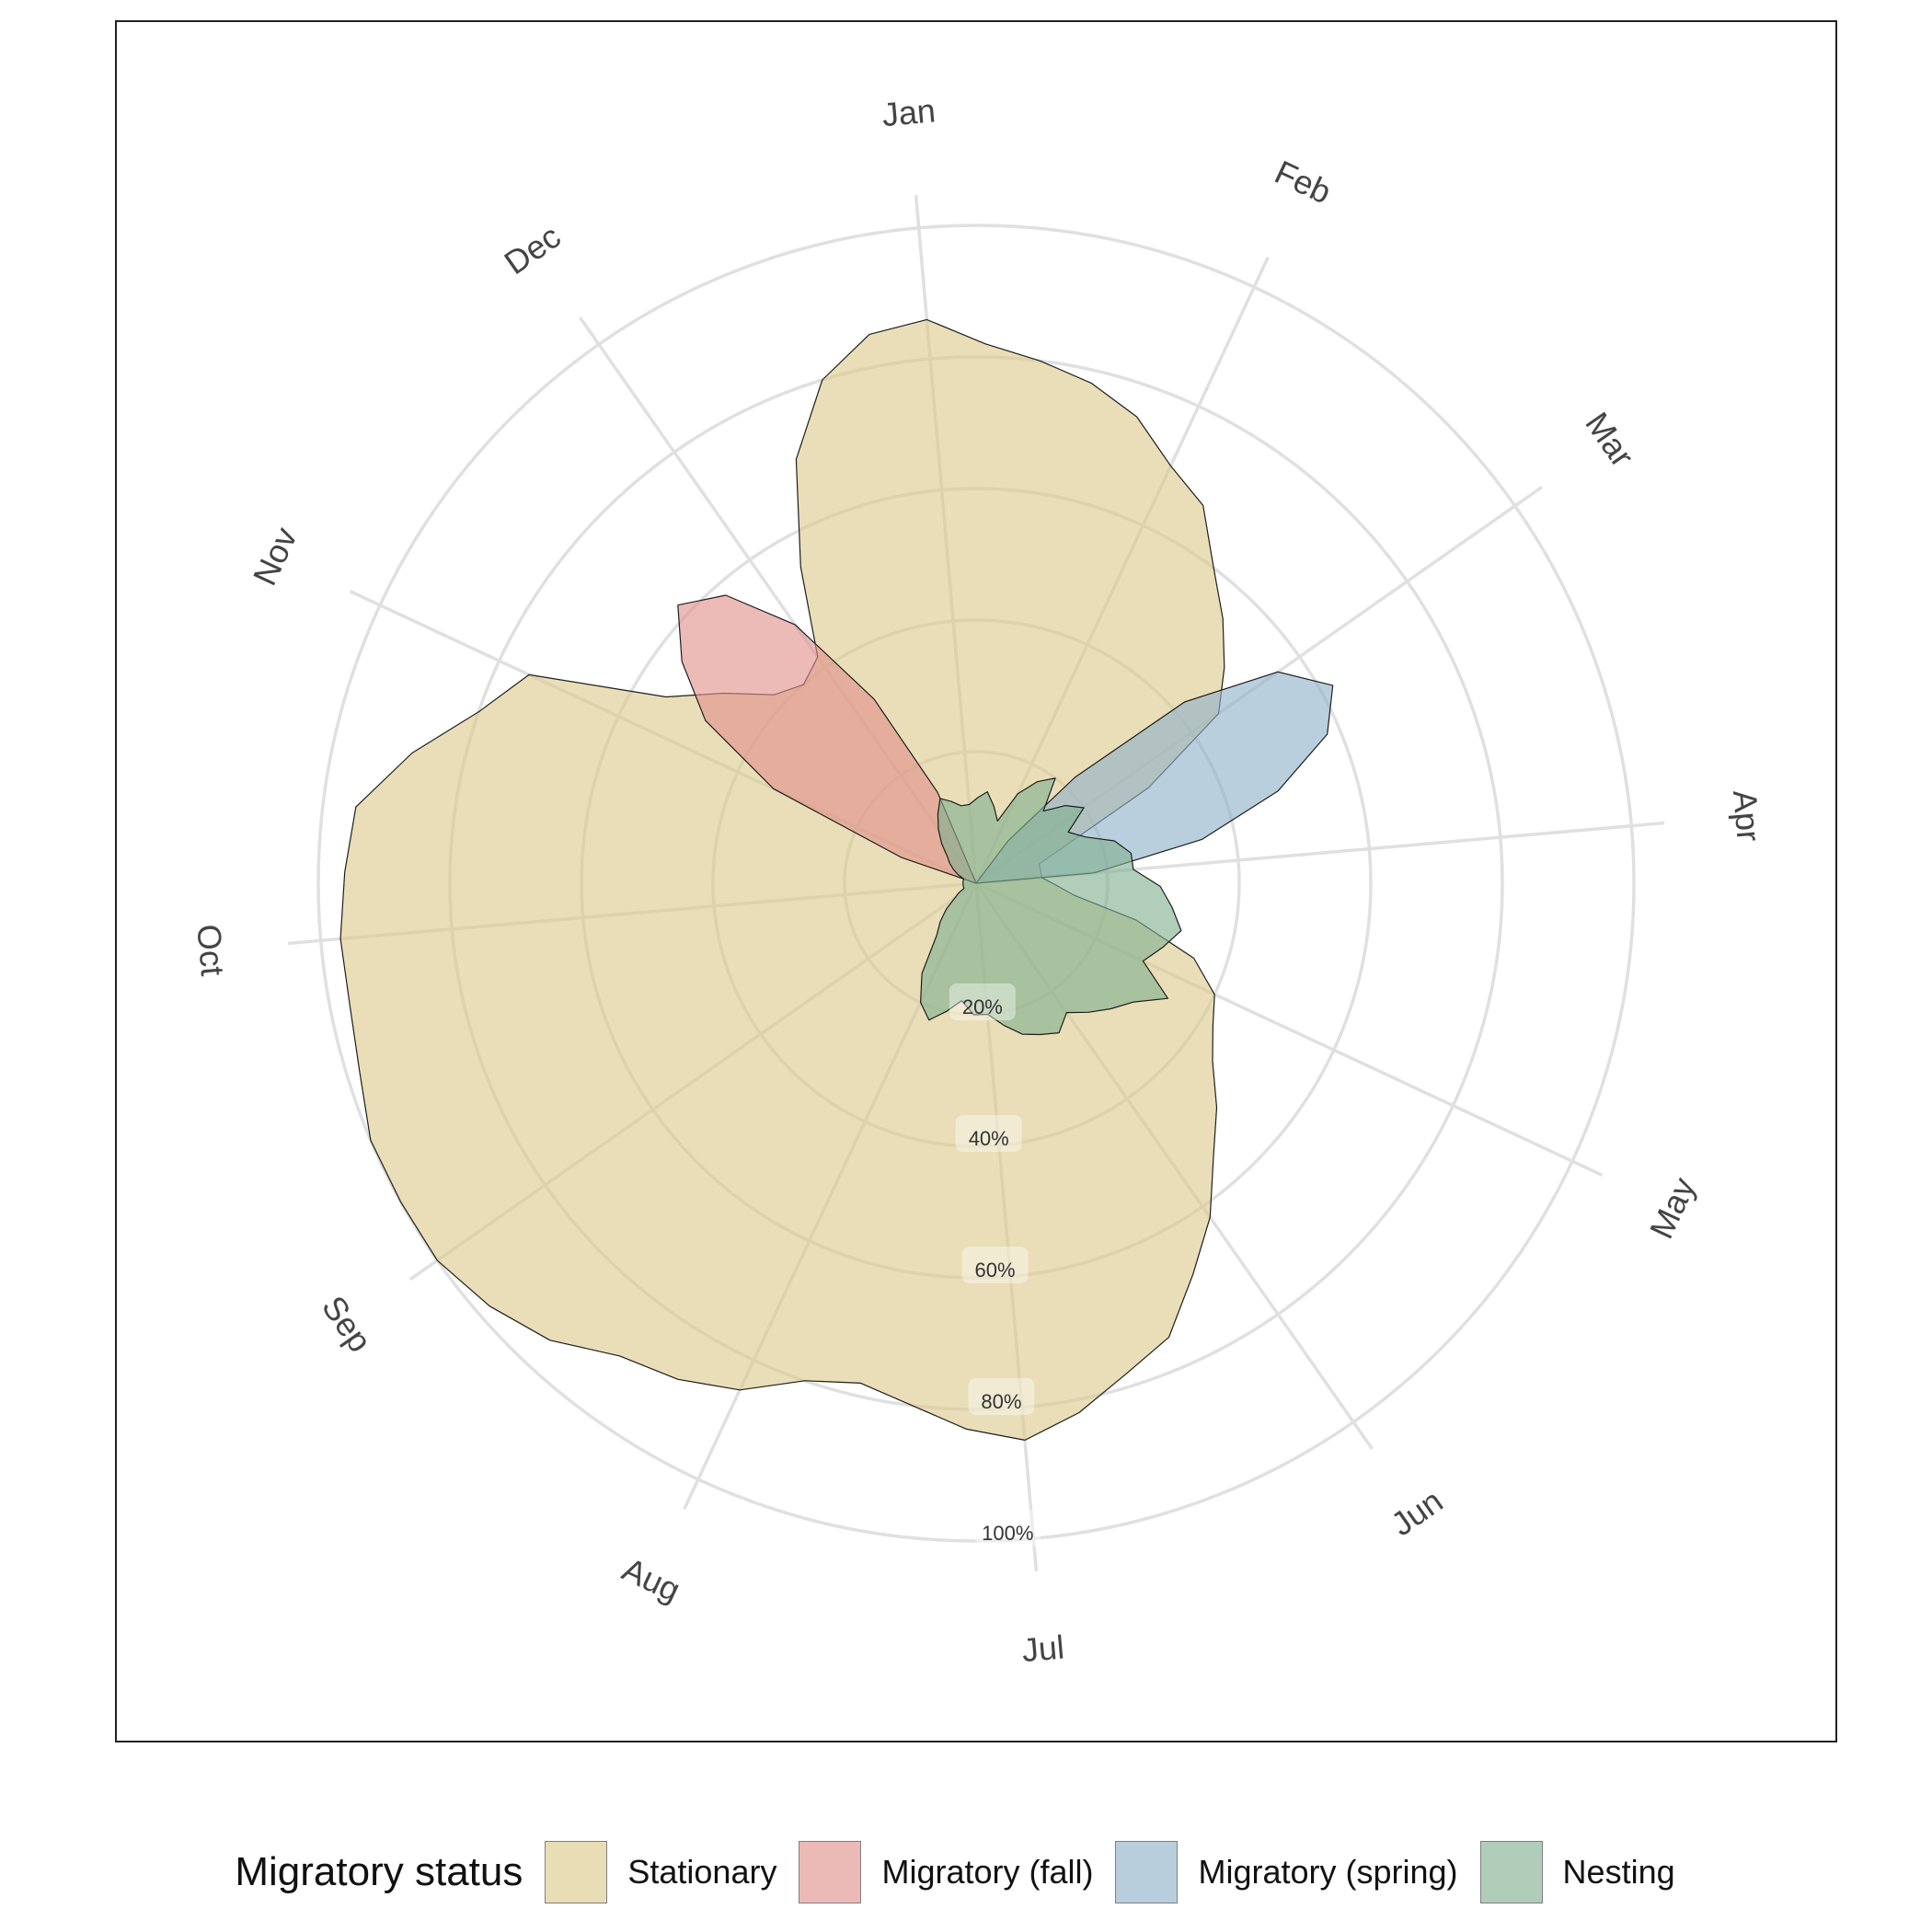  Describe the element at coordinates (650, 1579) in the screenshot. I see `month-label-aug: Aug` at that location.